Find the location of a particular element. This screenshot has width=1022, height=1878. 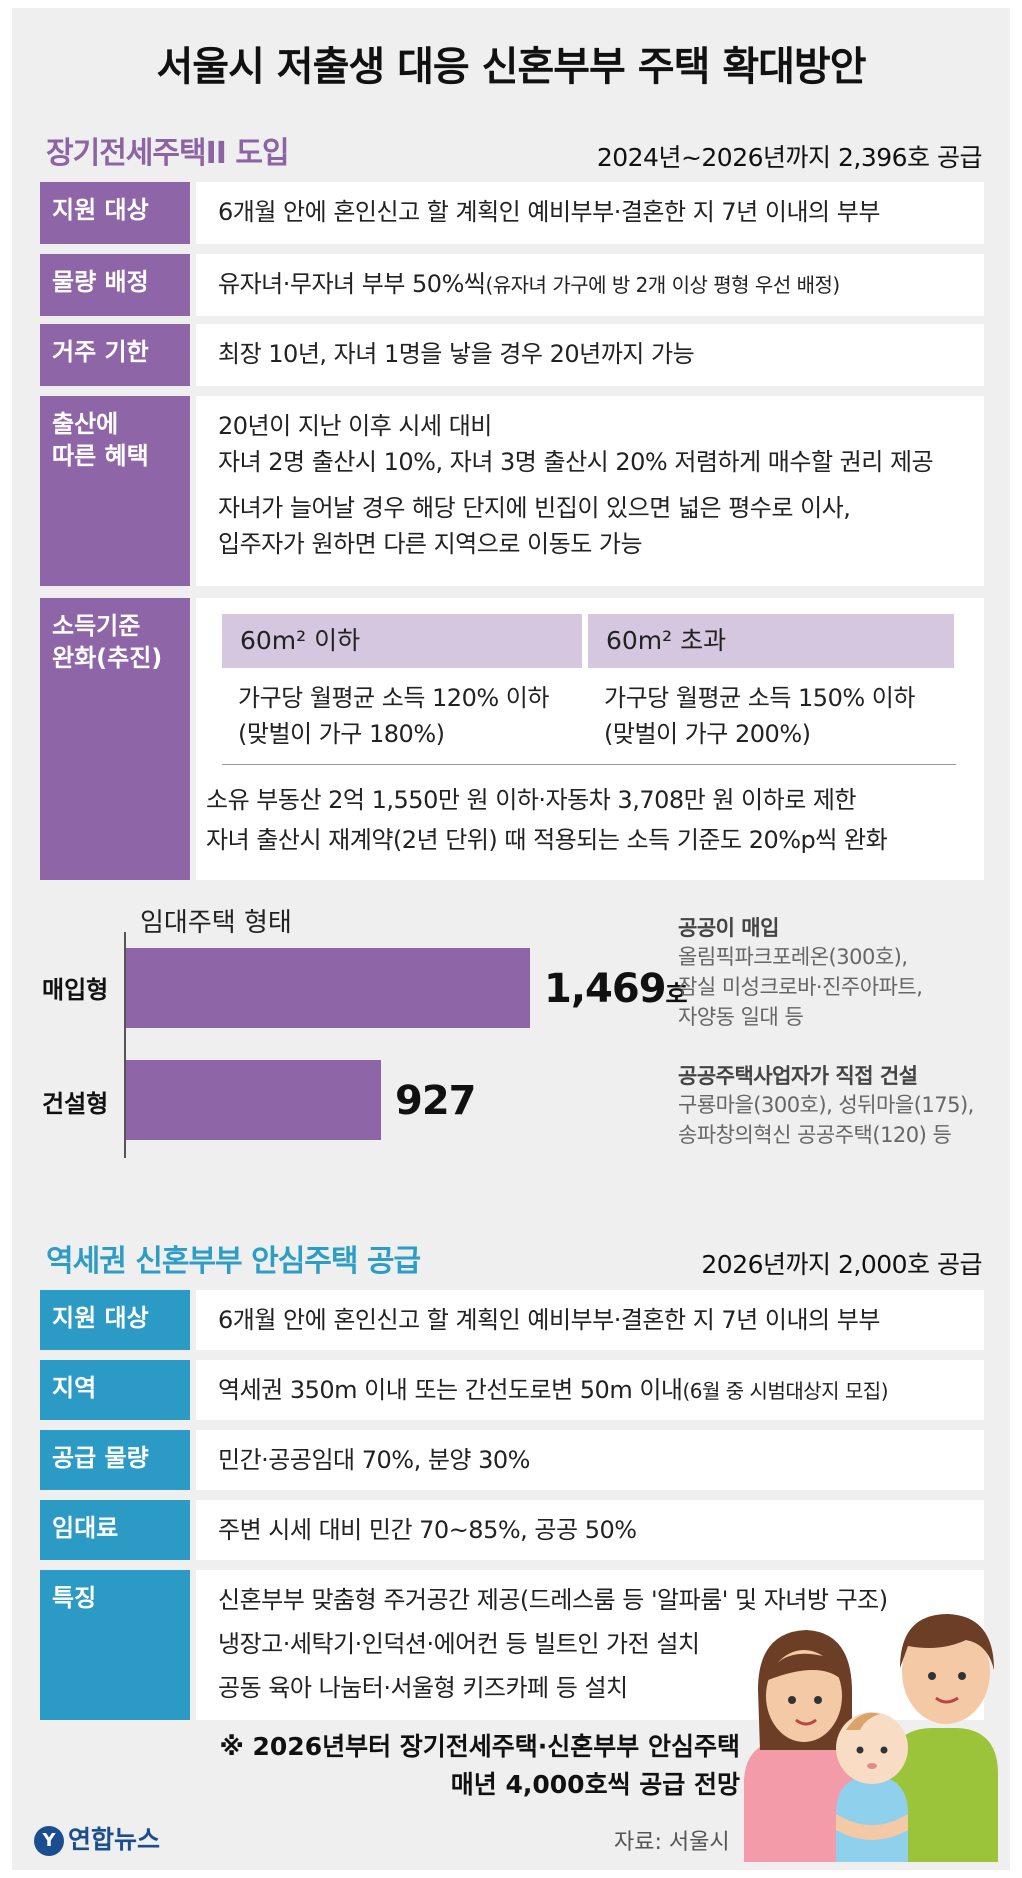

income-line: 자녀 출산시 재계약(2년 단위) 때 적용되는 소득 기준도 20%p씩 완화 is located at coordinates (547, 840).